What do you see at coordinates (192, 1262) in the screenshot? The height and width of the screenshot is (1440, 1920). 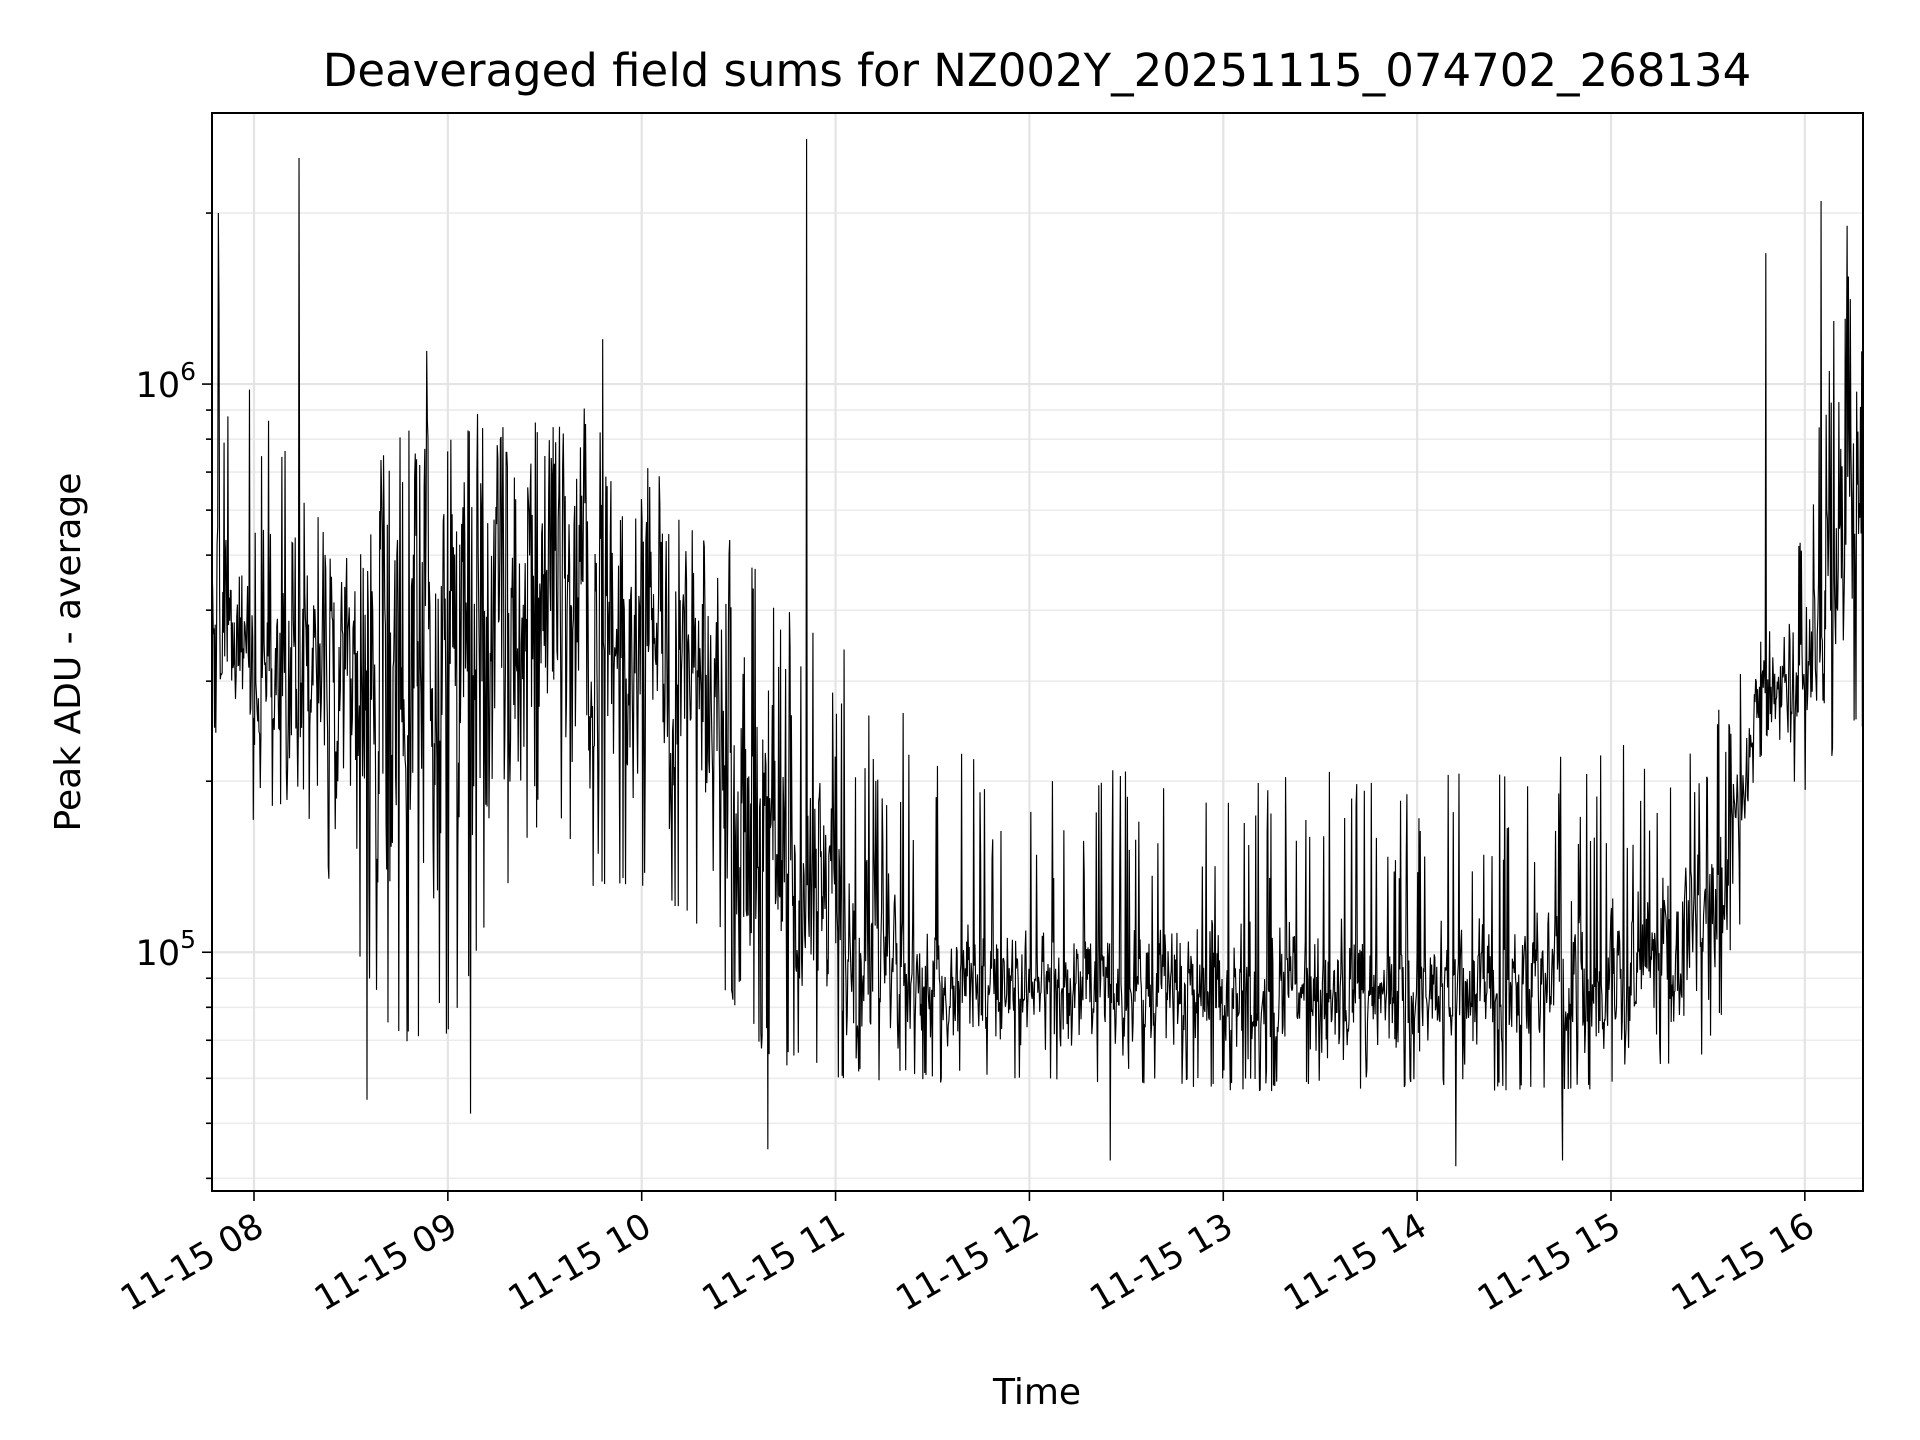 I see `x-tick-label: 11-15 08` at bounding box center [192, 1262].